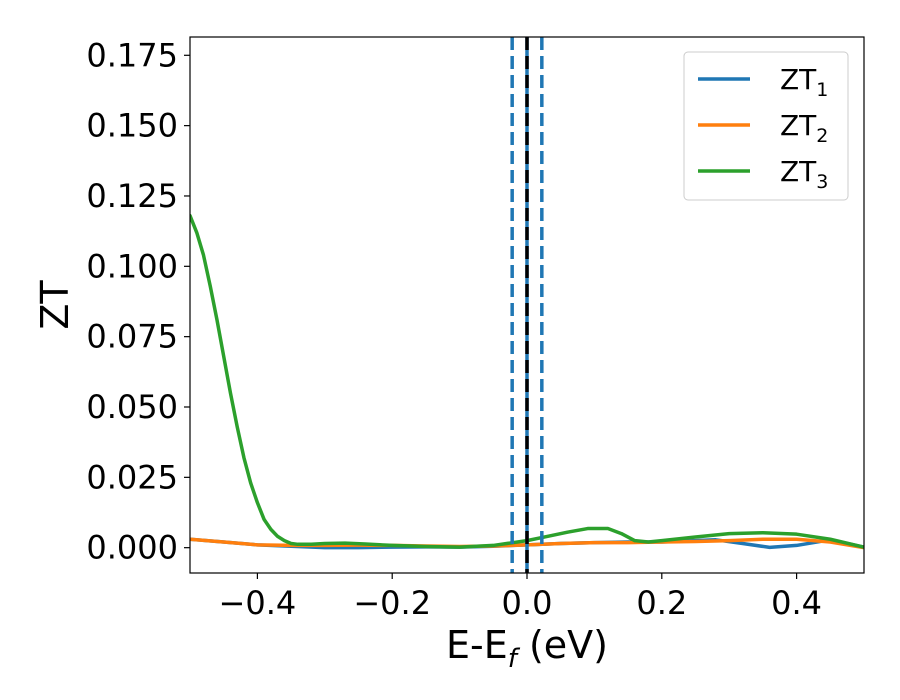 The height and width of the screenshot is (700, 900). What do you see at coordinates (804, 174) in the screenshot?
I see `legend-label: ZT3` at bounding box center [804, 174].